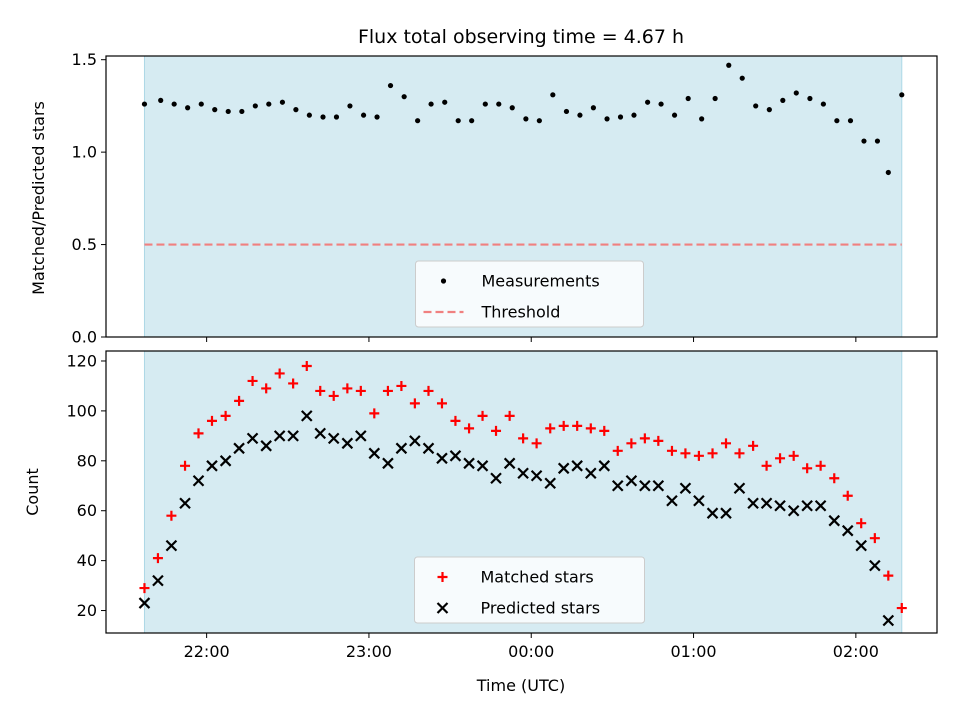 This screenshot has height=720, width=960. Describe the element at coordinates (87, 460) in the screenshot. I see `bottom-y-tick-label: 80` at that location.